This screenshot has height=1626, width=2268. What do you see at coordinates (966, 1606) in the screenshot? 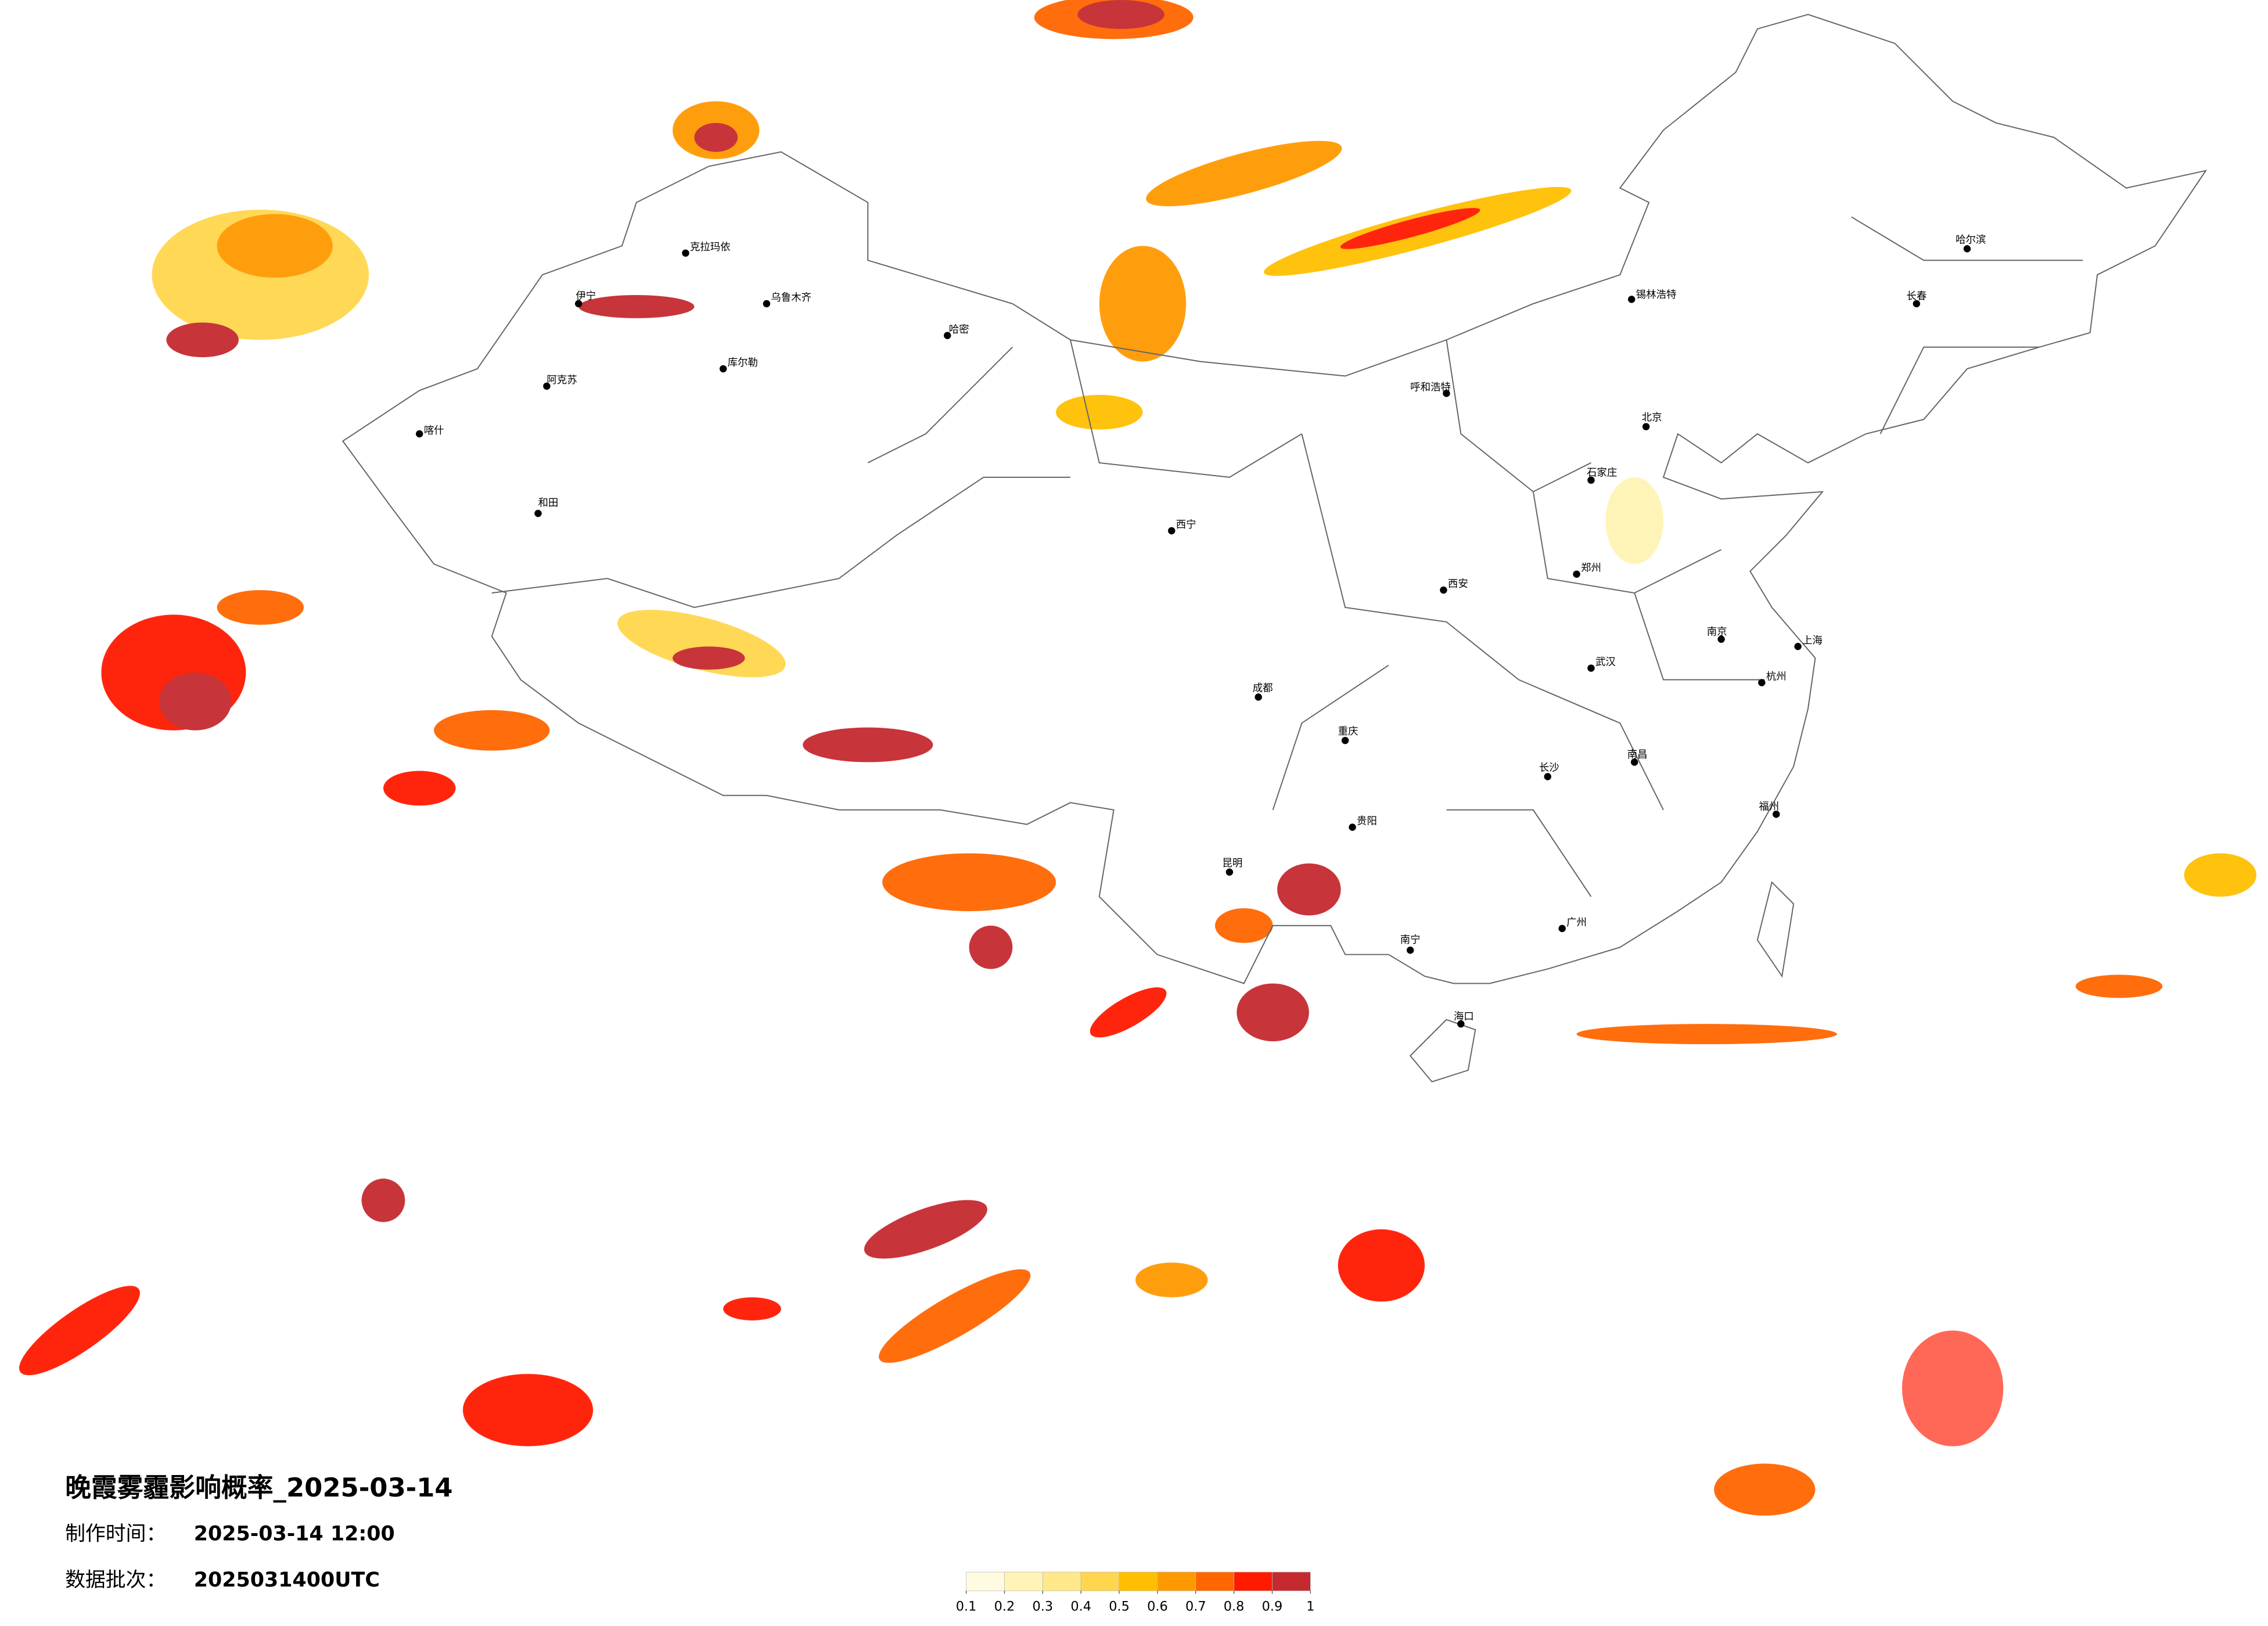
I see `legend-tick-label: 0.1` at bounding box center [966, 1606].